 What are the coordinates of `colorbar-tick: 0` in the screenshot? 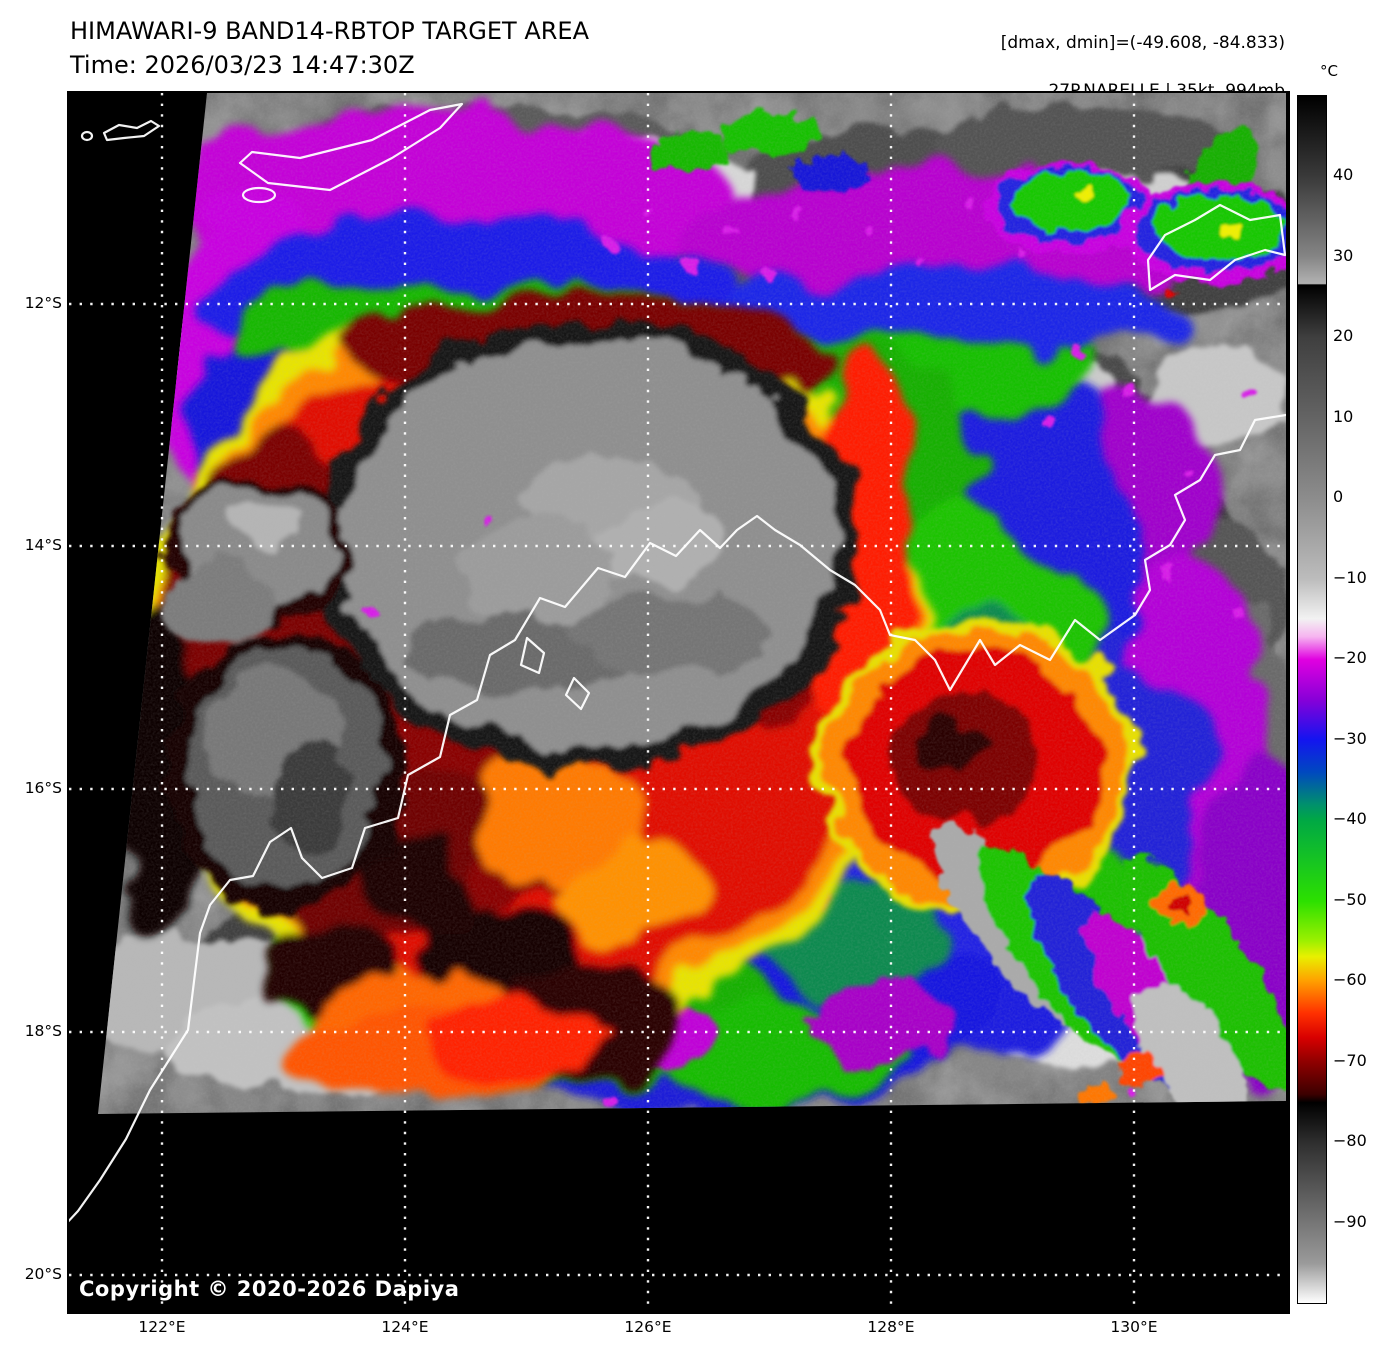 It's located at (1338, 496).